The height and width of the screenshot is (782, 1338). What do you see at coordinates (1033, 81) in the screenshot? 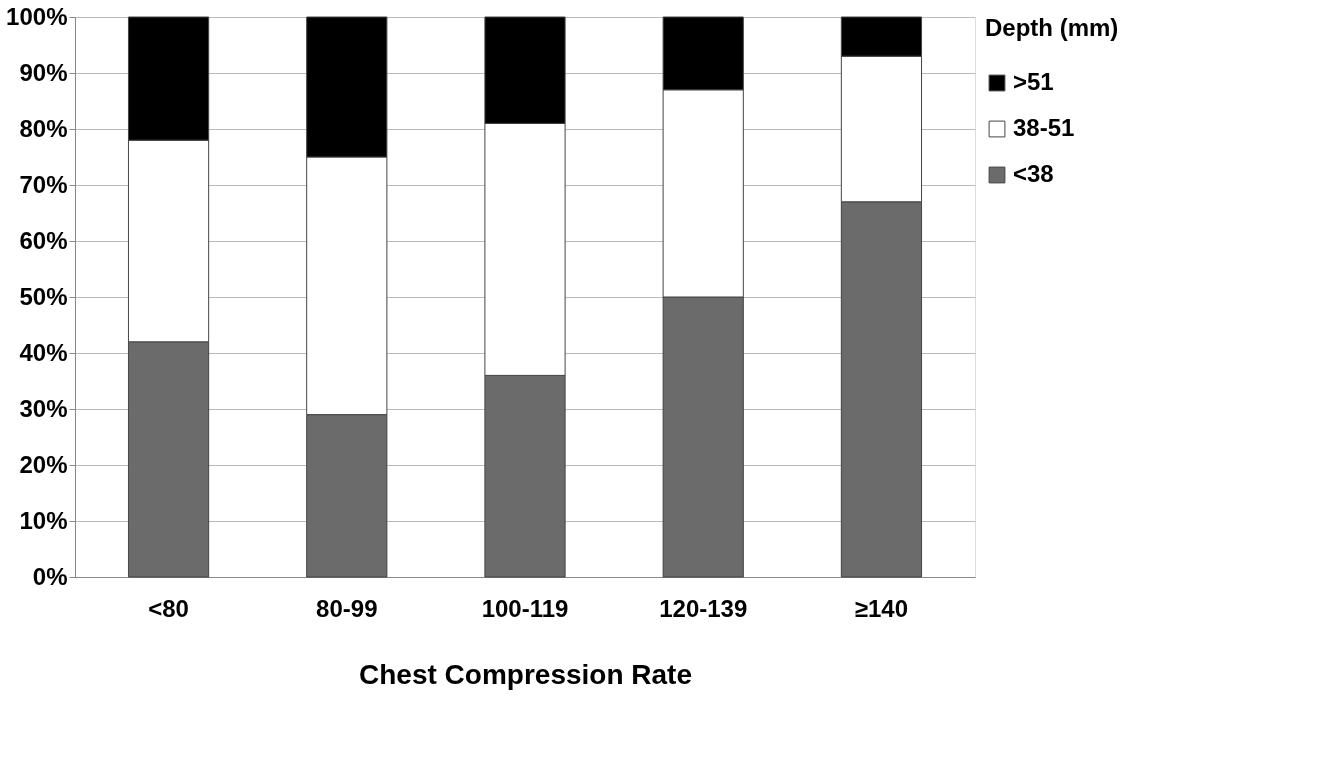
I see `legend-label: >51` at bounding box center [1033, 81].